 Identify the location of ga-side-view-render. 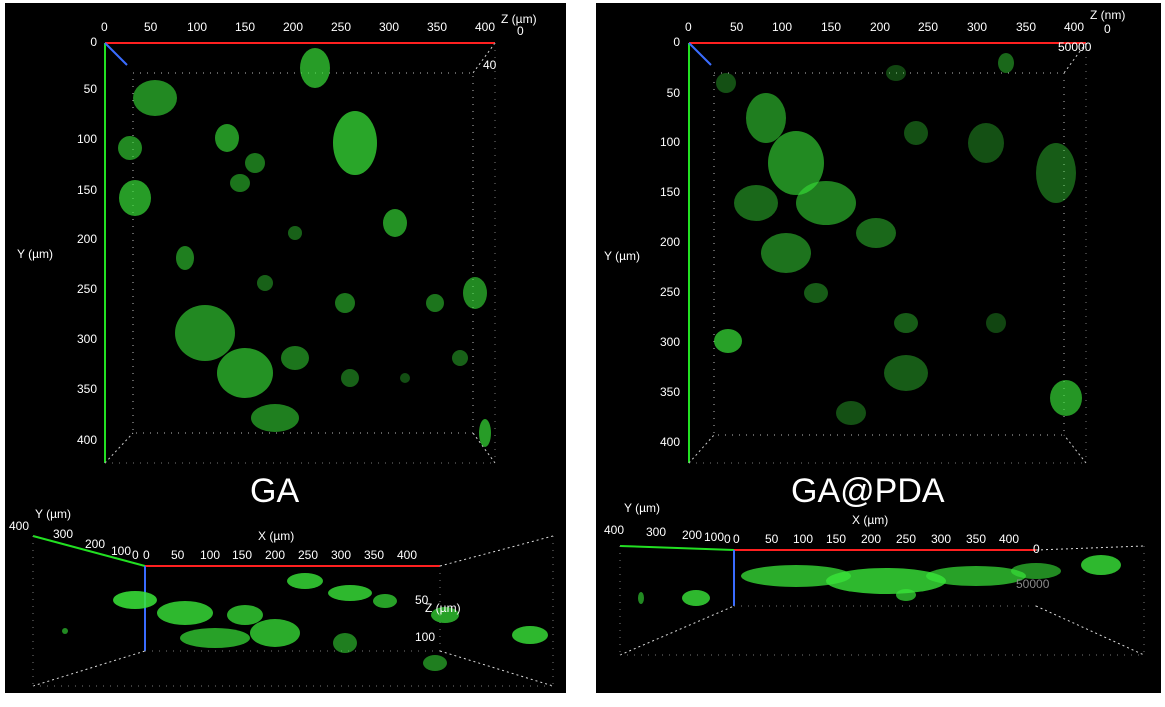
(293, 611).